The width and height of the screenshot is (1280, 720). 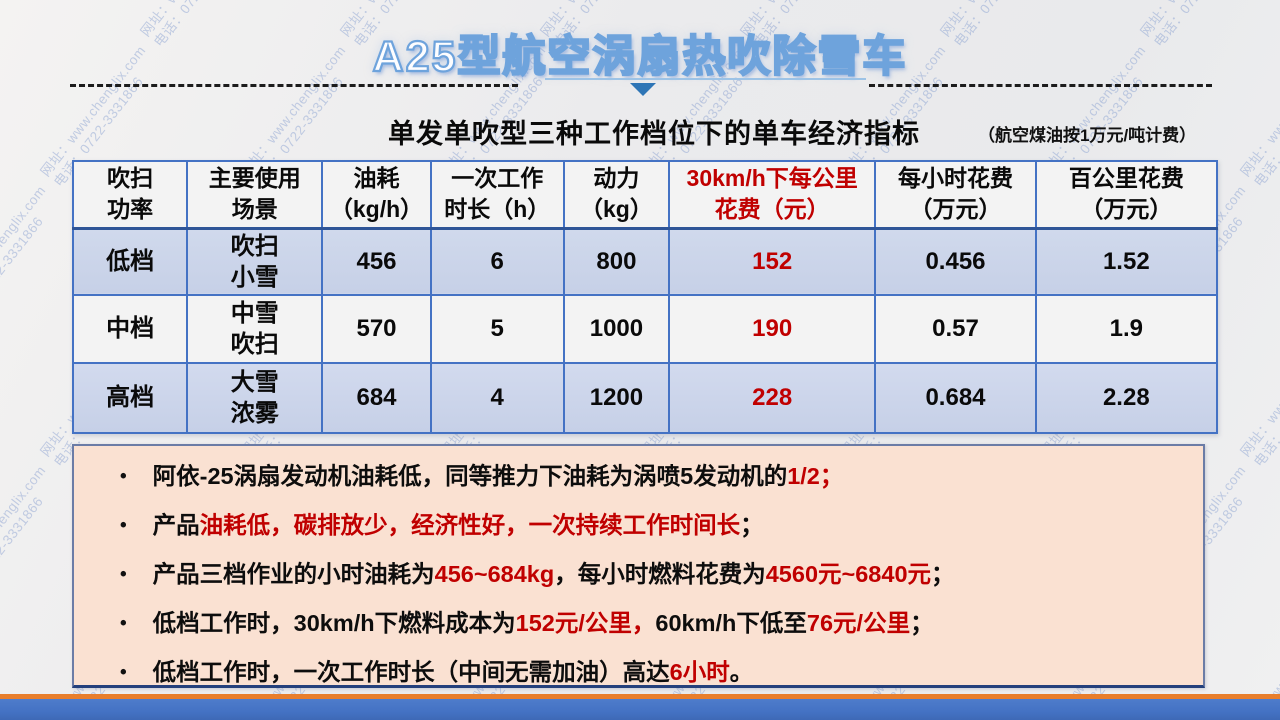 I want to click on cell-cost-per-100km: 1.52, so click(x=1126, y=261).